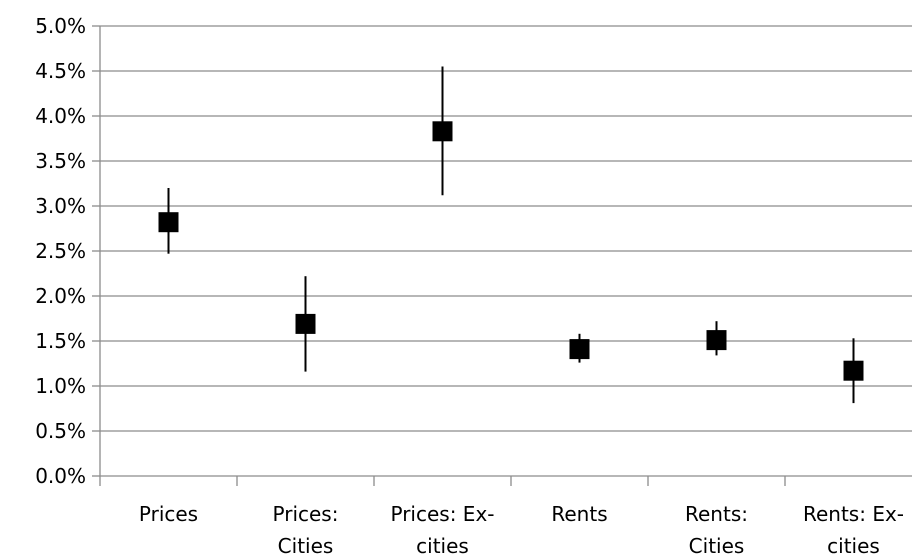 This screenshot has height=558, width=912. Describe the element at coordinates (60, 71) in the screenshot. I see `y-tick-label: 4.5%` at that location.